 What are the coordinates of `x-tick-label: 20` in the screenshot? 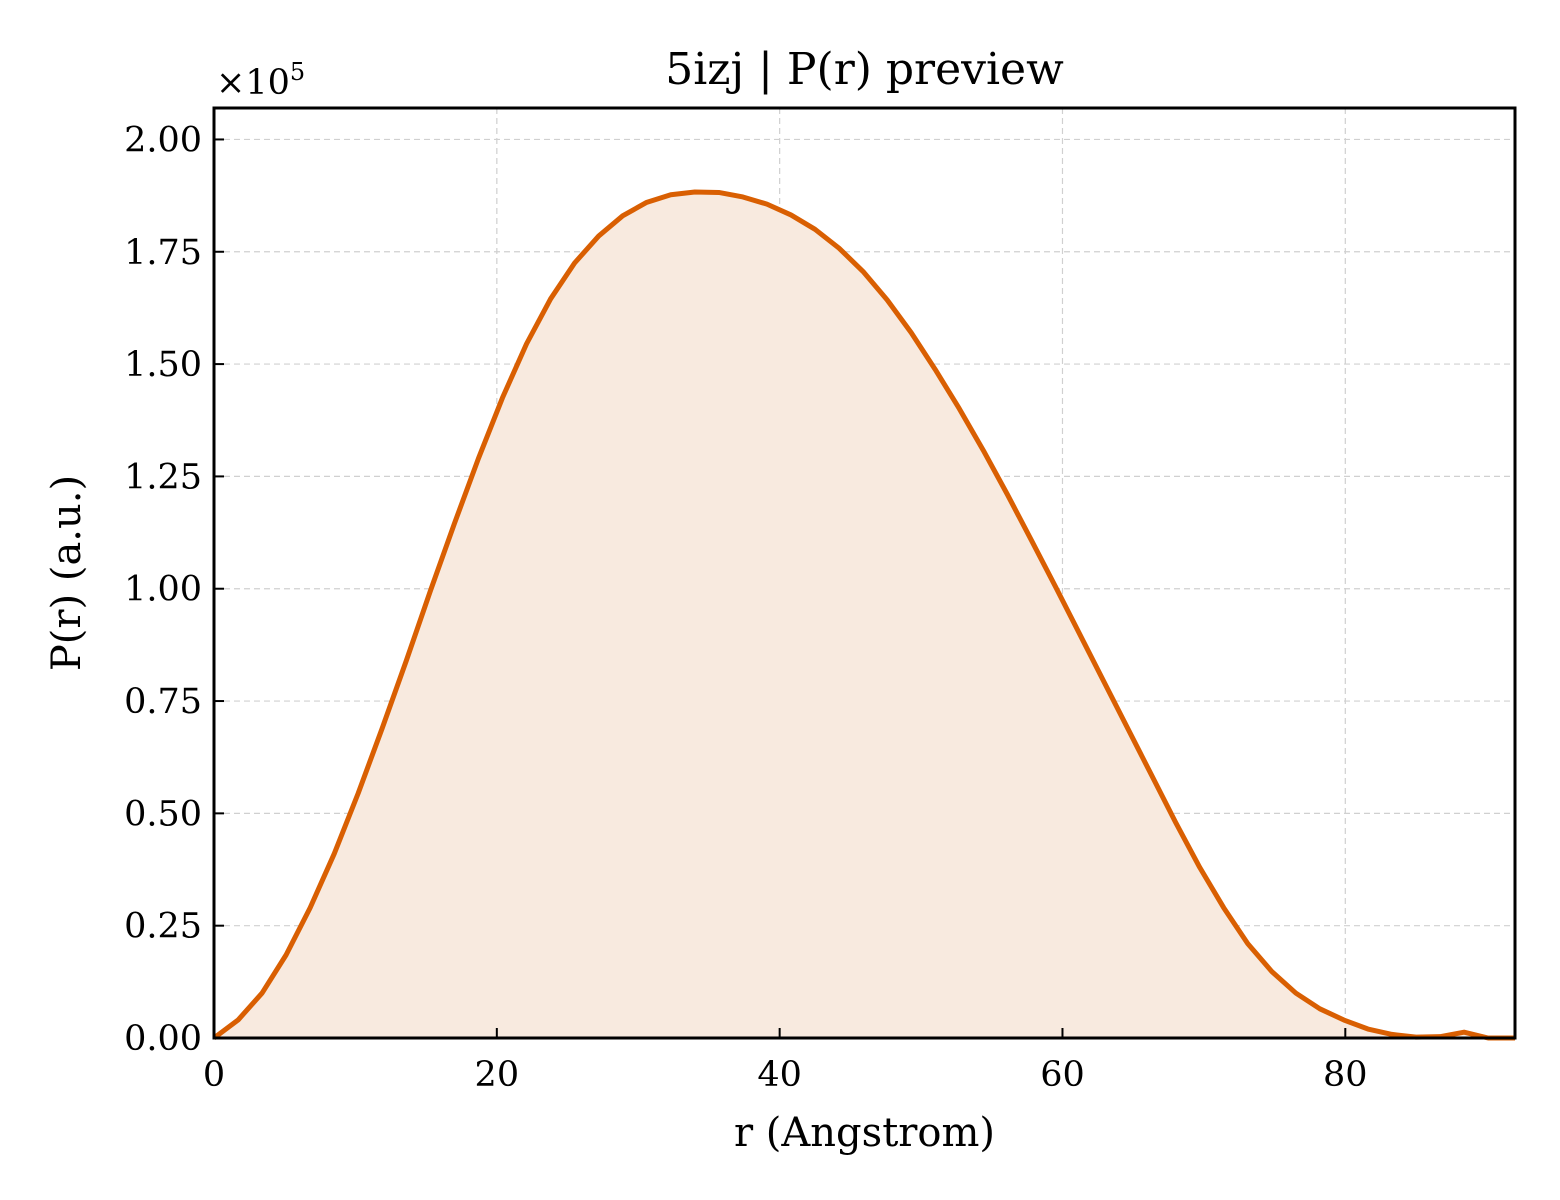 It's located at (497, 1075).